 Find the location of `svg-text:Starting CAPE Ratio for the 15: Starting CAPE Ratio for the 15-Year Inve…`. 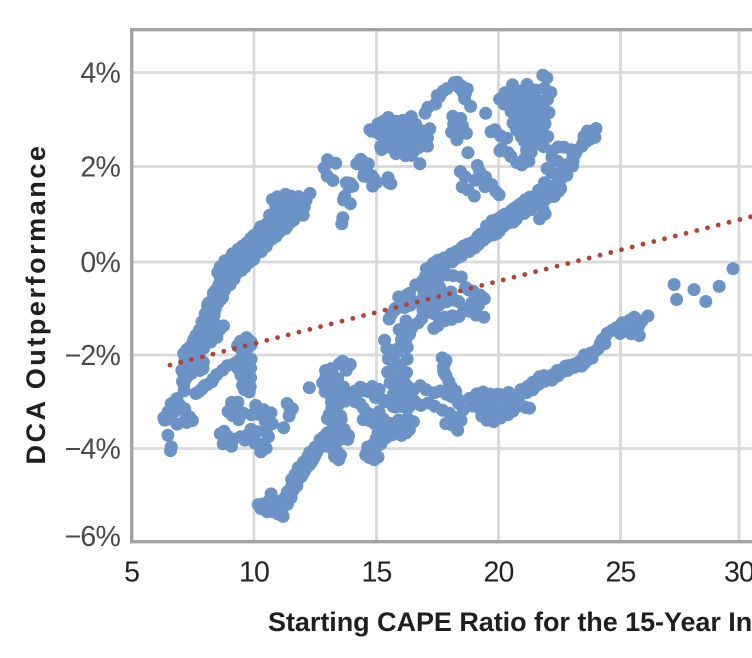

svg-text:Starting CAPE Ratio for the 15: Starting CAPE Ratio for the 15-Year Inve… is located at coordinates (510, 622).